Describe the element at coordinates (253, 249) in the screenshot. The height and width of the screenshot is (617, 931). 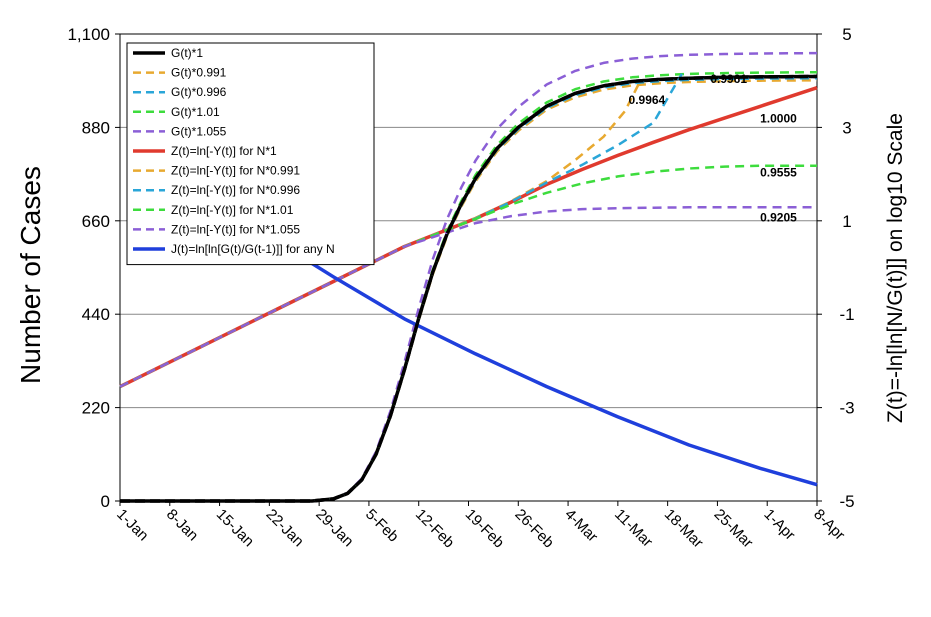
I see `legend-entry: J(t)=ln[ln[G(t)/G(t-1)]] for any N` at that location.